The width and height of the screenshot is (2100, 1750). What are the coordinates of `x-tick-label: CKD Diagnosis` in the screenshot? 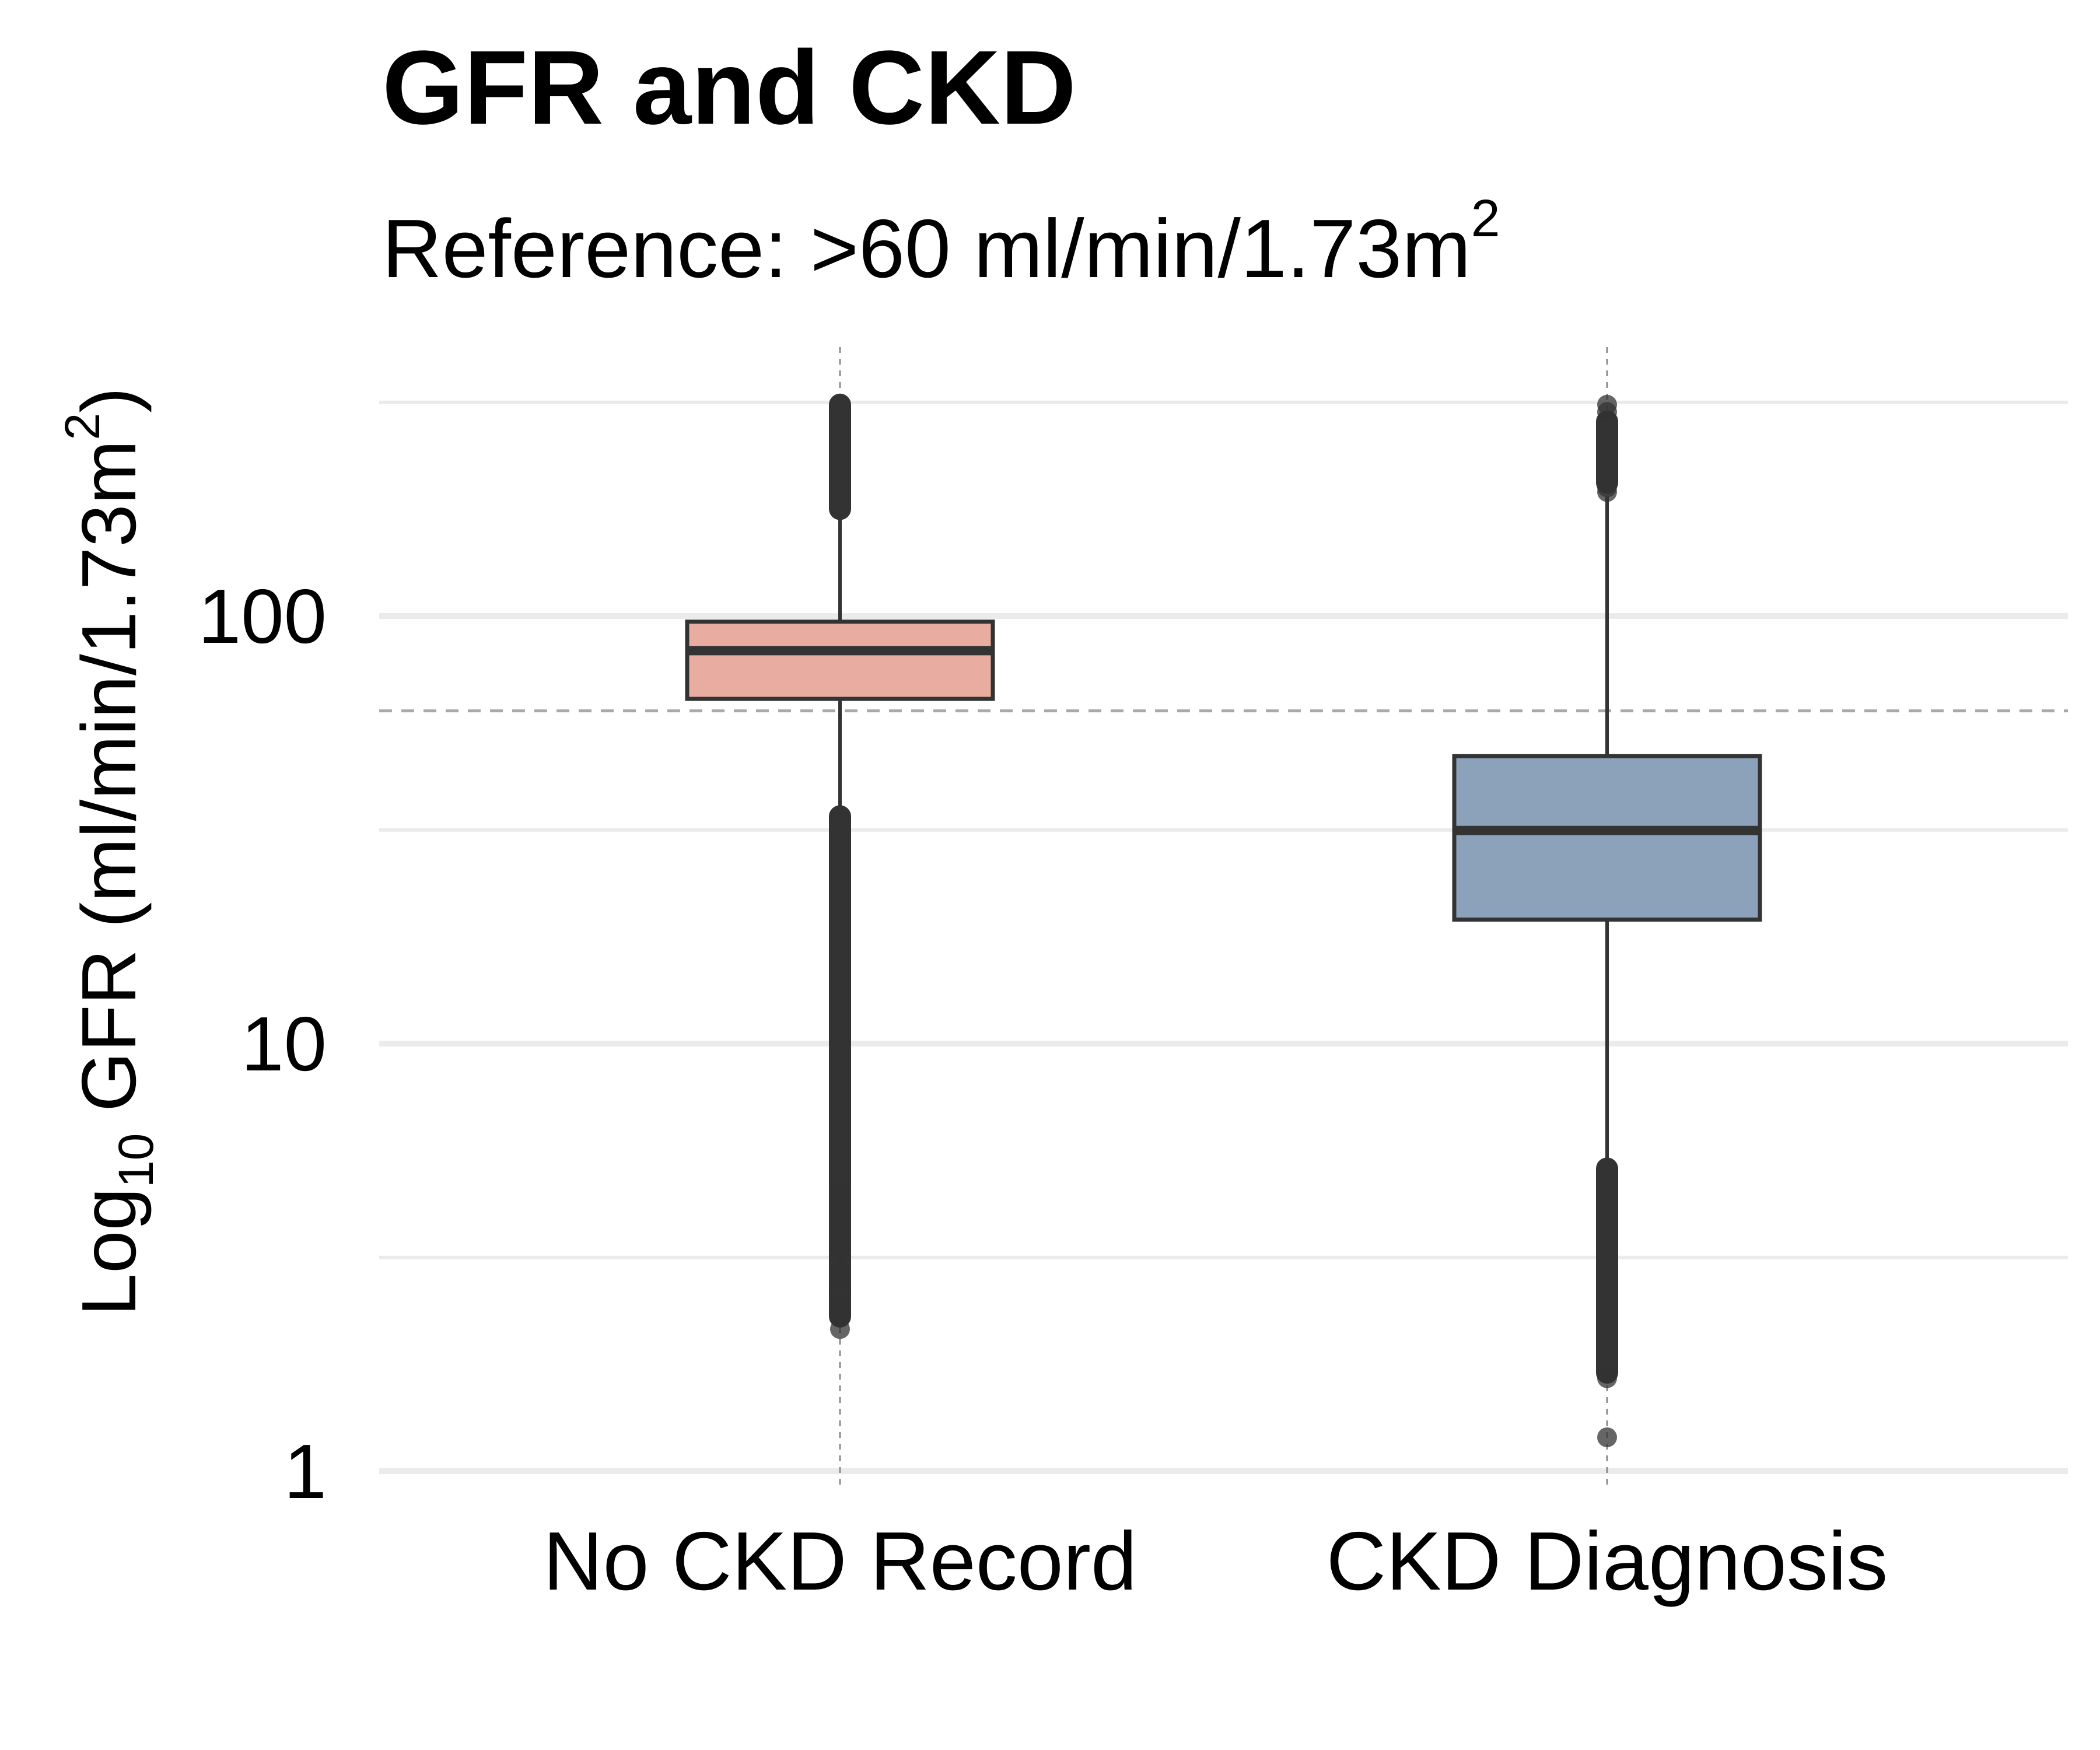 It's located at (1607, 1561).